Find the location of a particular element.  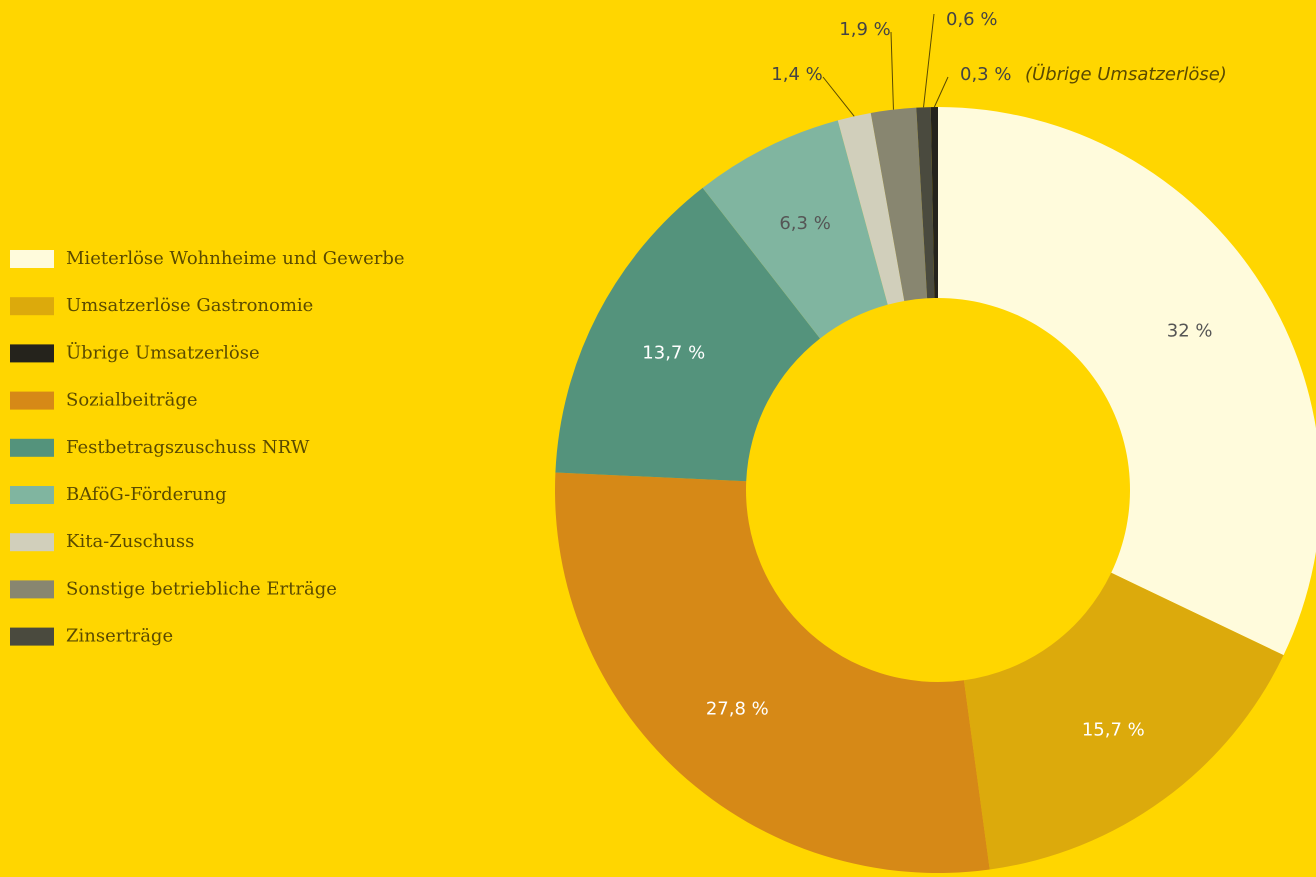

legend-label: Mieterlöse Wohnheime und Gewerbe is located at coordinates (235, 258).